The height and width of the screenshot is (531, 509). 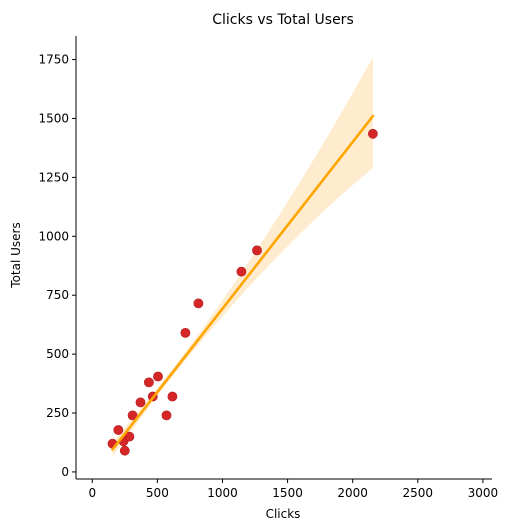 I want to click on x-axis-title: Clicks, so click(x=283, y=514).